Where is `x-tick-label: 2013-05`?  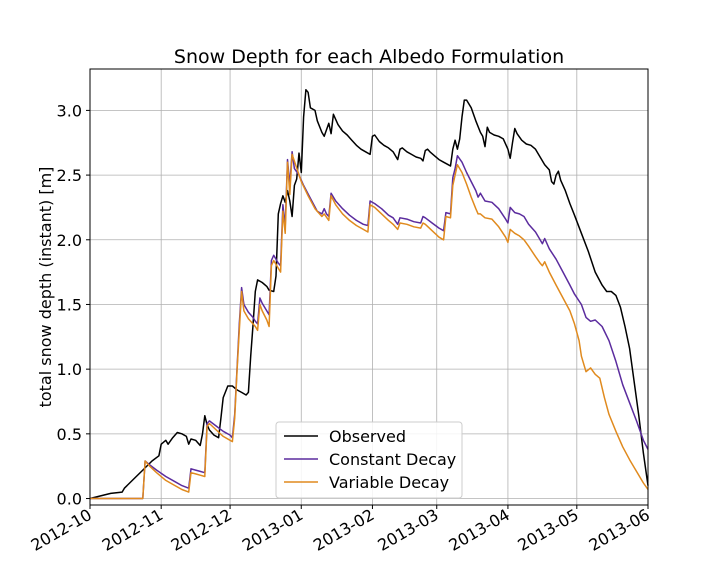
x-tick-label: 2013-05 is located at coordinates (547, 530).